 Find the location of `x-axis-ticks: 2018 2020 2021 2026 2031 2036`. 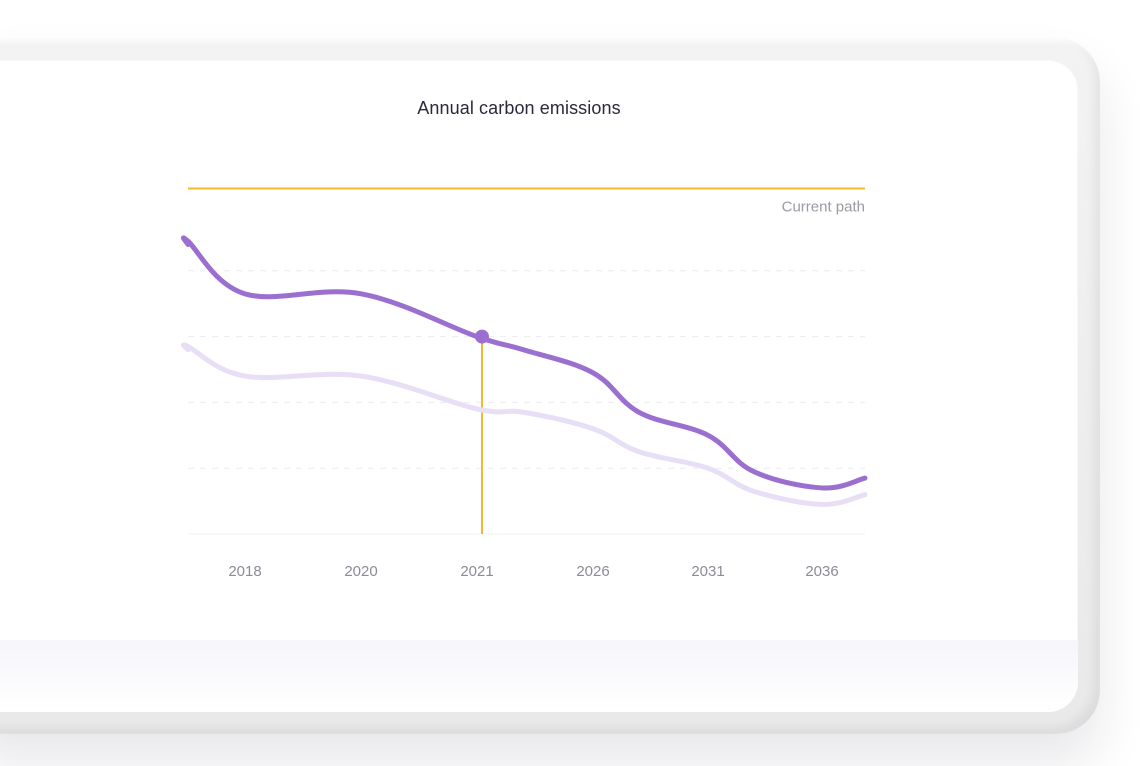

x-axis-ticks: 2018 2020 2021 2026 2031 2036 is located at coordinates (533, 571).